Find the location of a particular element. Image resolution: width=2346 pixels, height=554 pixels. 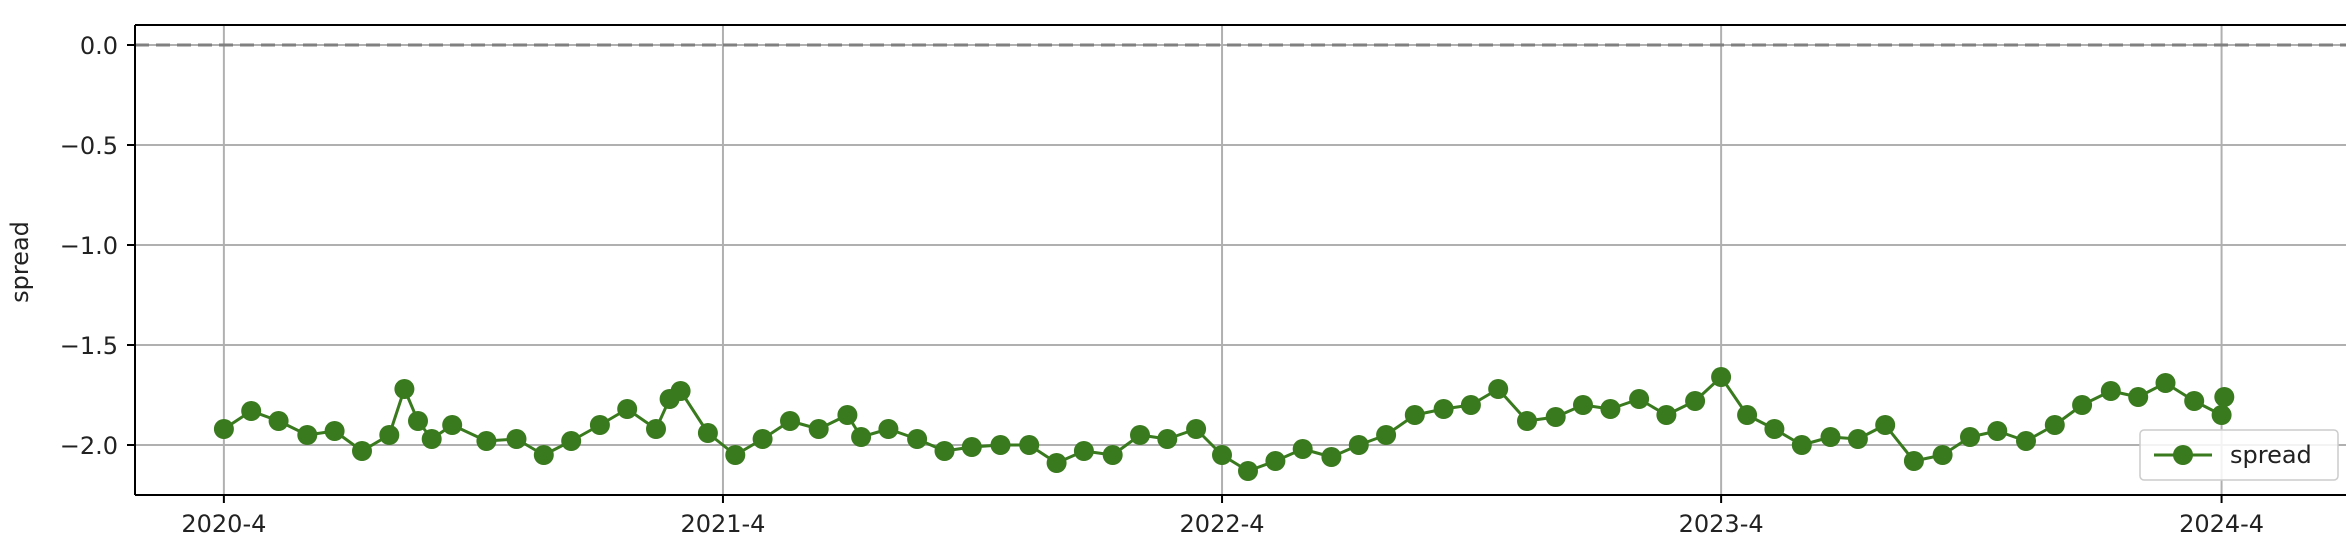

x-tick-label: 2021-4 is located at coordinates (722, 524).